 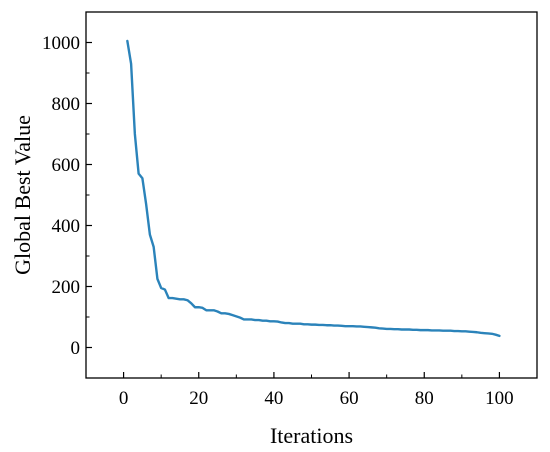 I want to click on y-tick-label: 400, so click(x=66, y=226).